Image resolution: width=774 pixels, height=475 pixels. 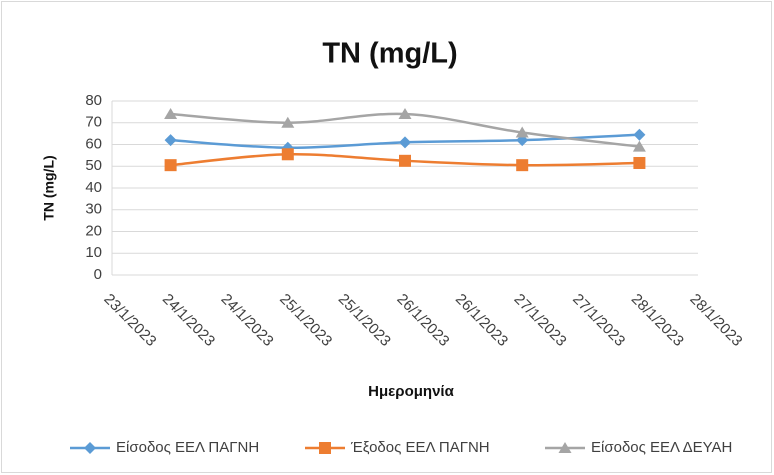 What do you see at coordinates (93, 143) in the screenshot?
I see `y-tick-label: 60` at bounding box center [93, 143].